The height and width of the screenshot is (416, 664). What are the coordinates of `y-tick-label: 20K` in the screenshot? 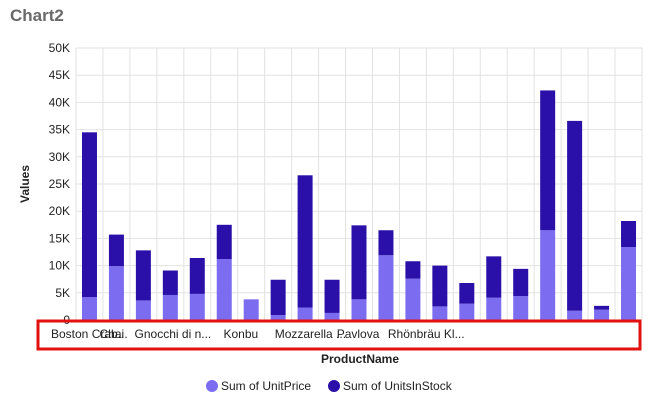 It's located at (59, 211).